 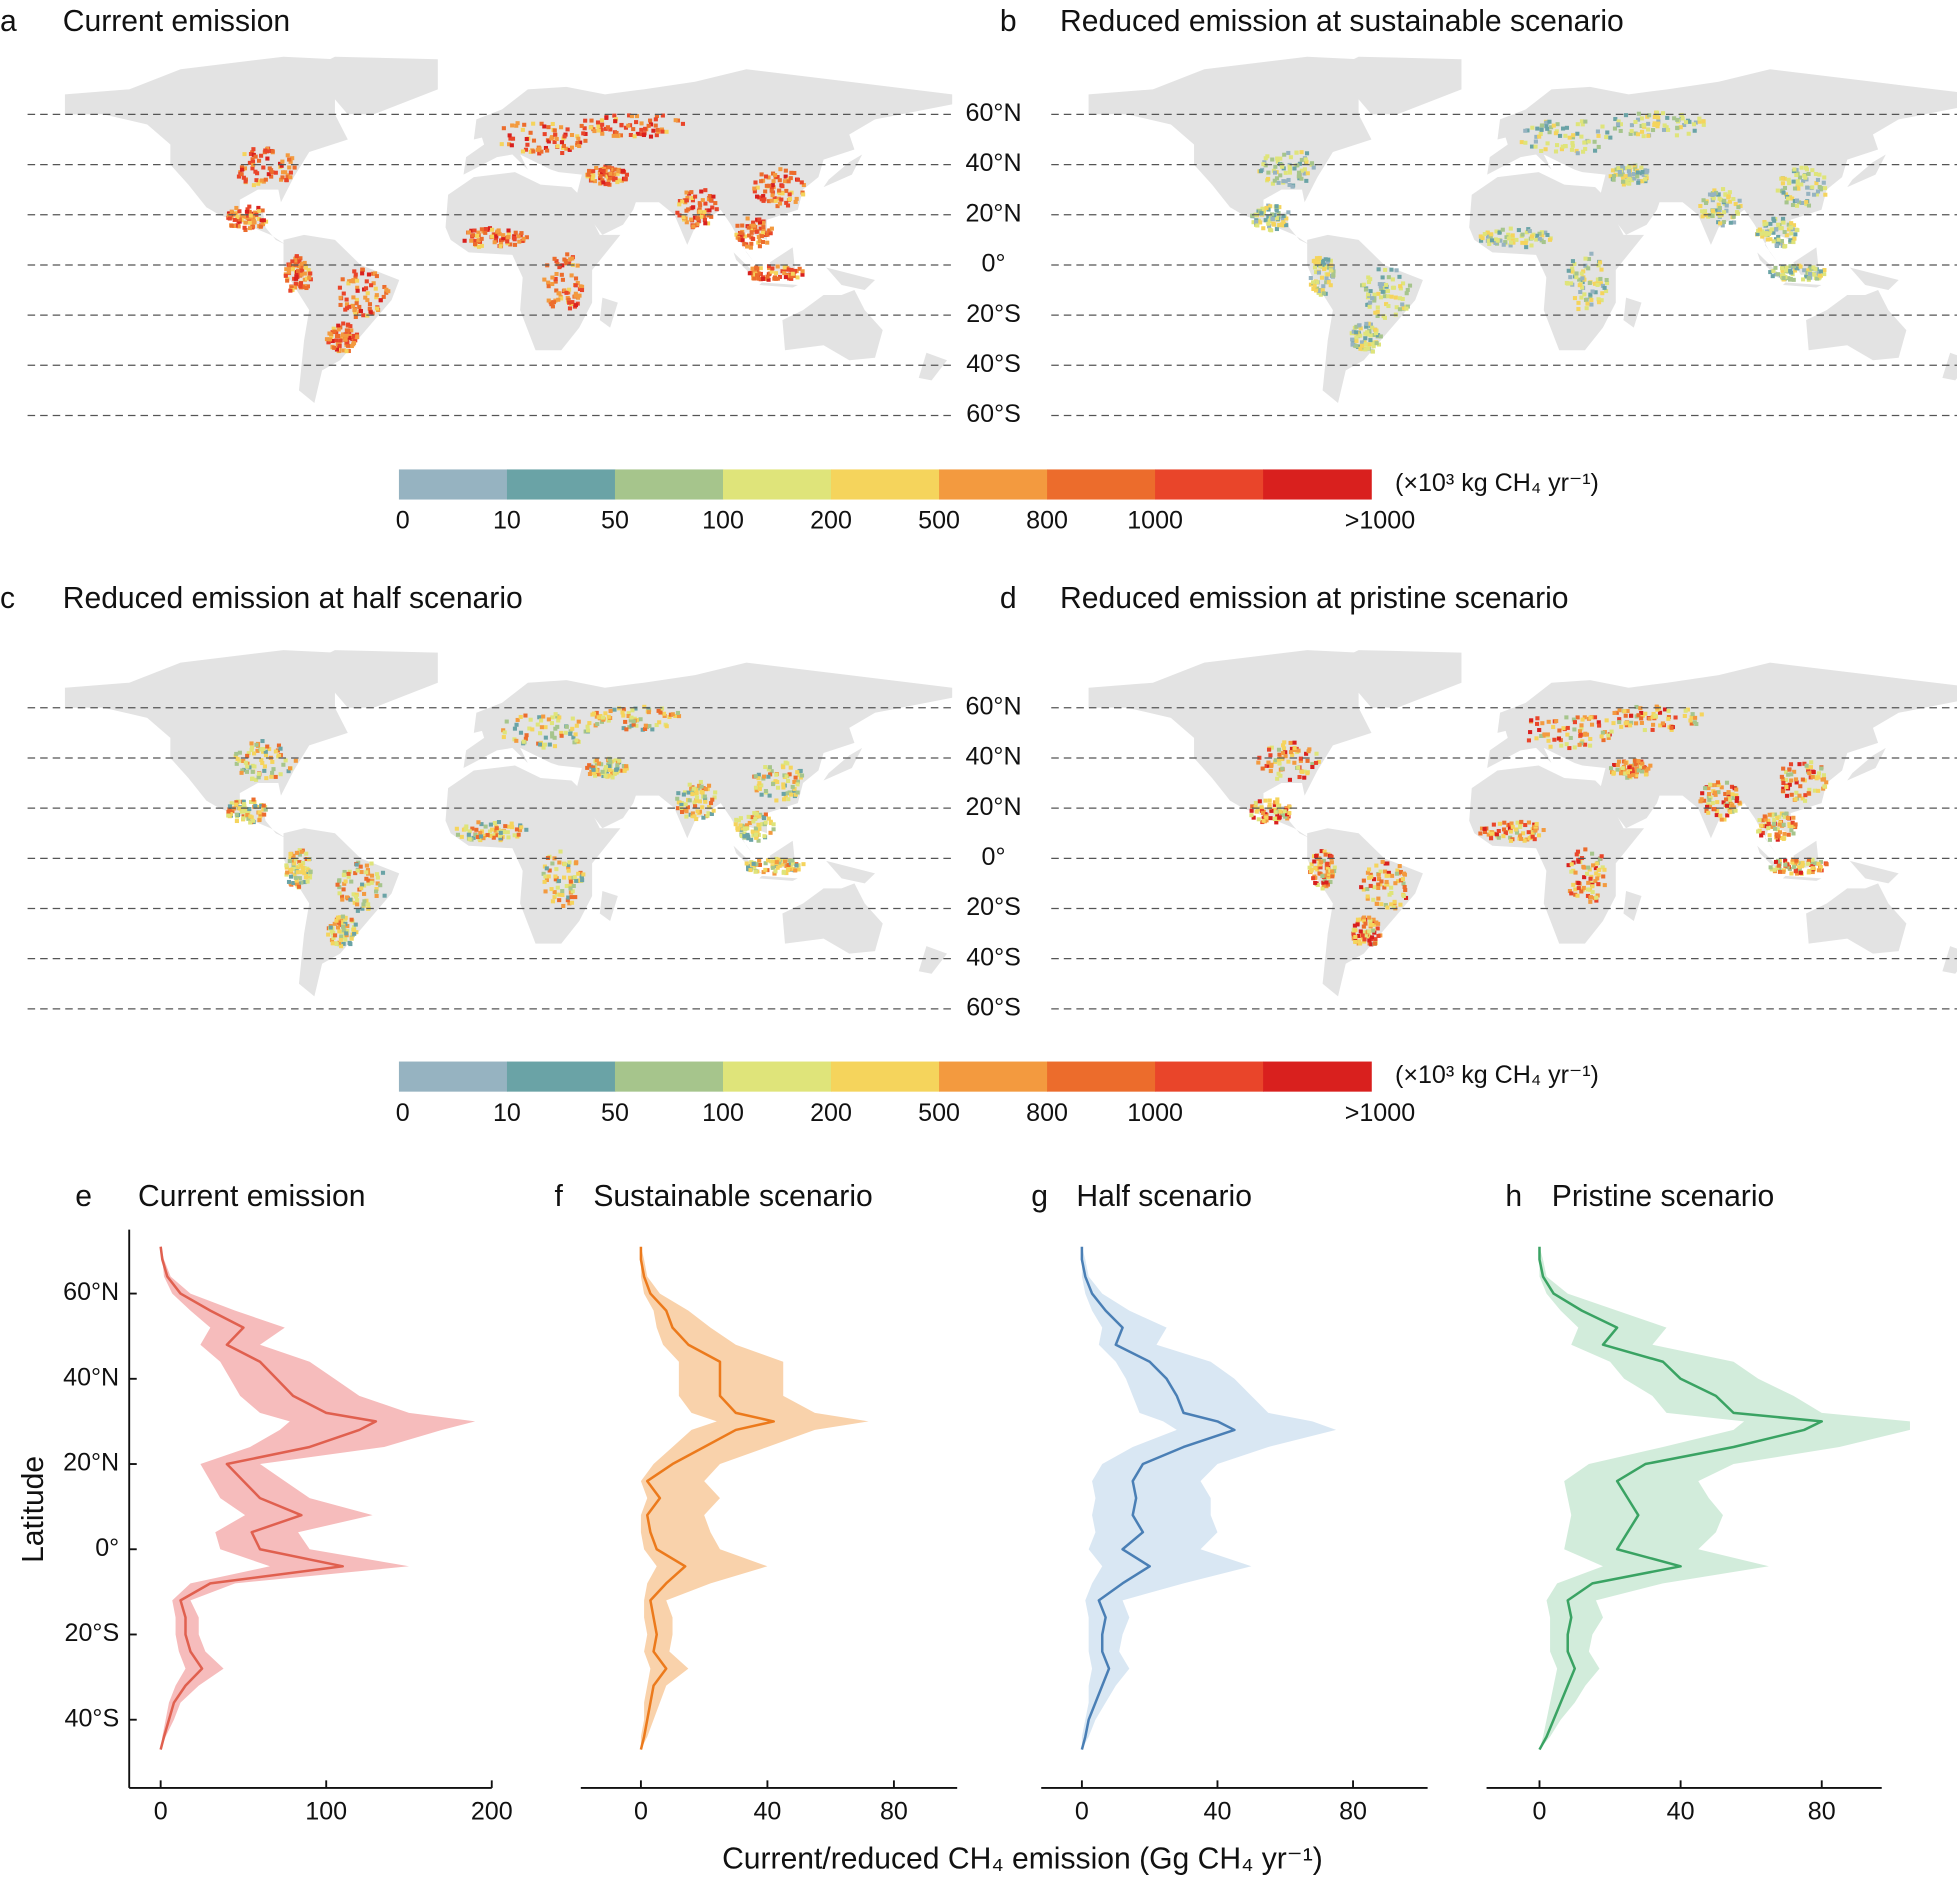 I want to click on latitude-label: 20°S, so click(x=993, y=314).